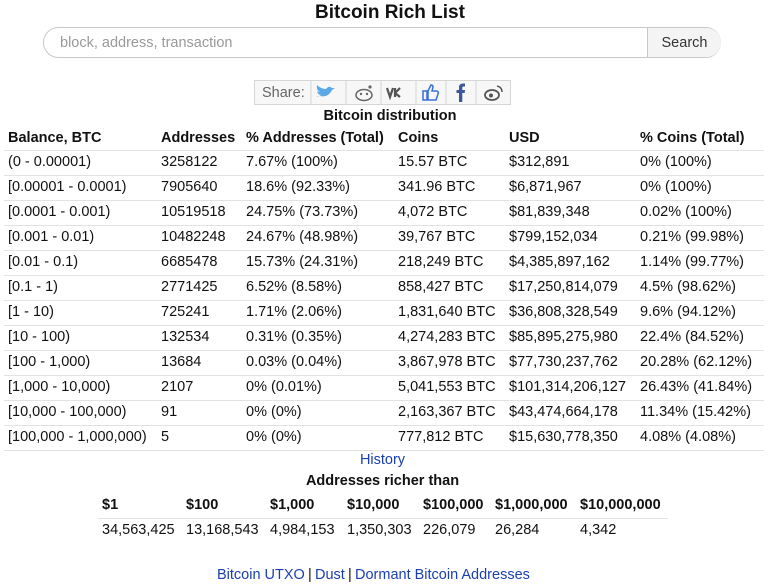 The width and height of the screenshot is (780, 587). What do you see at coordinates (189, 187) in the screenshot?
I see `table-cell: 7905640` at bounding box center [189, 187].